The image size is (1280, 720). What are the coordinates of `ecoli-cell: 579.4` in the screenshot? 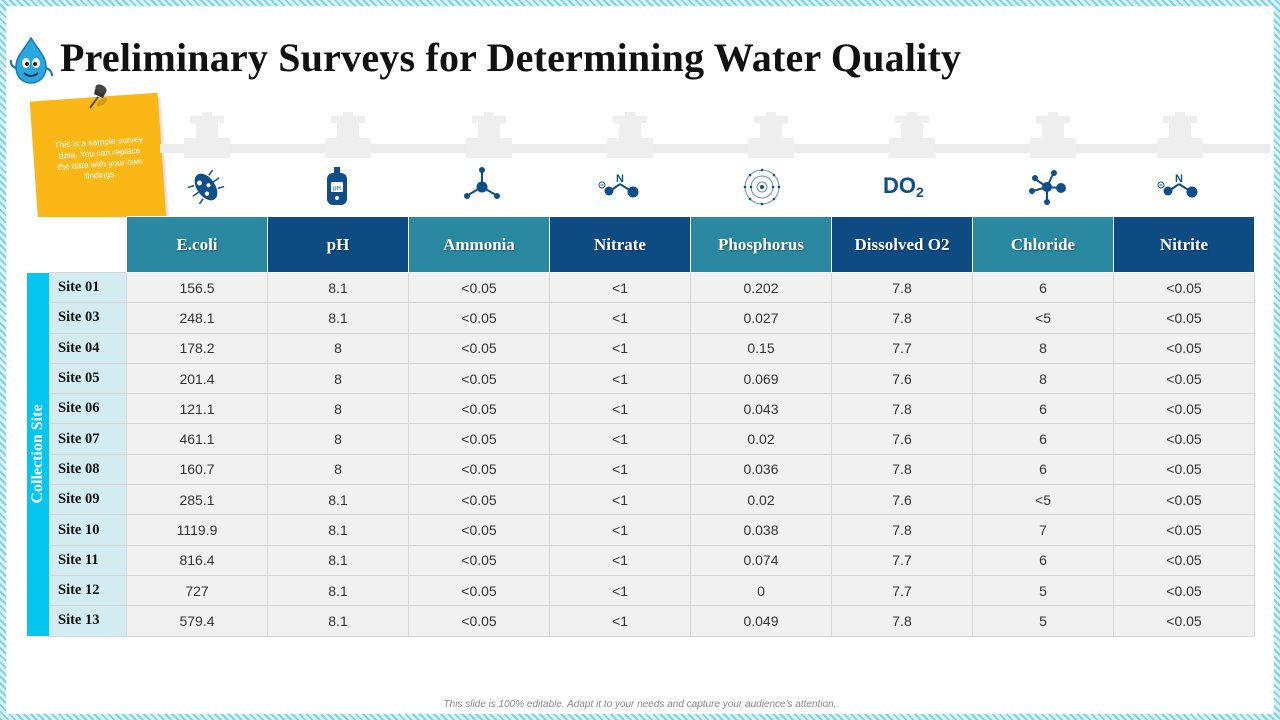 It's located at (197, 621).